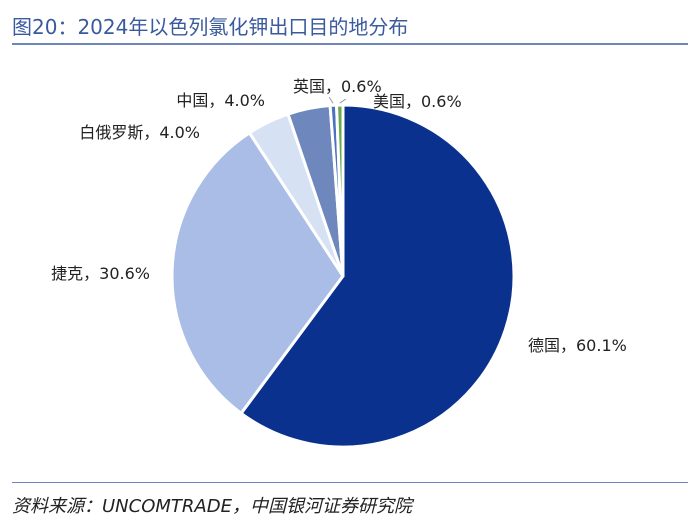  I want to click on source-note: 资料来源：UNCOMTRADE，中国银河证券研究院, so click(212, 506).